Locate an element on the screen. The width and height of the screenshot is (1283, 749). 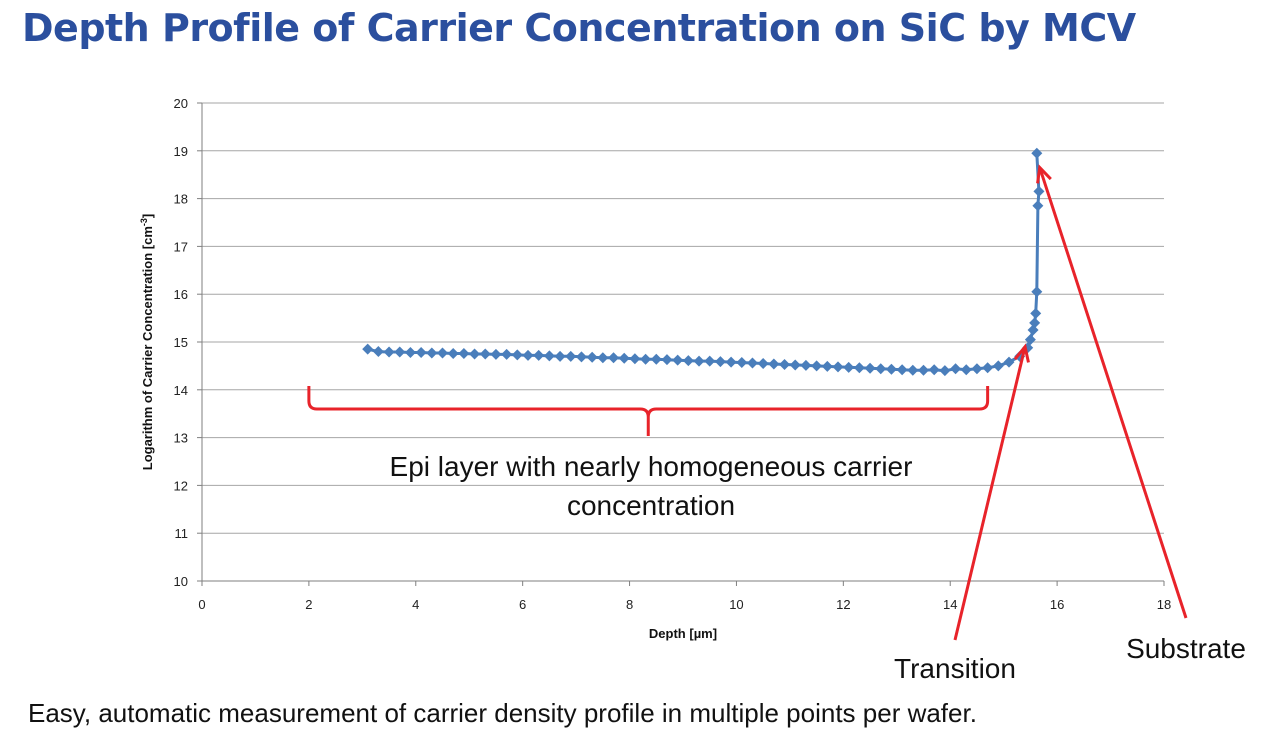
transition-label: Transition is located at coordinates (955, 668).